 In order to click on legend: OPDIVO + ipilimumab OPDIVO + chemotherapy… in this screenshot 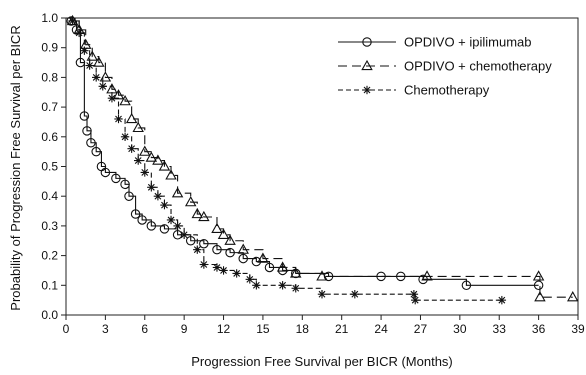, I will do `click(445, 66)`.